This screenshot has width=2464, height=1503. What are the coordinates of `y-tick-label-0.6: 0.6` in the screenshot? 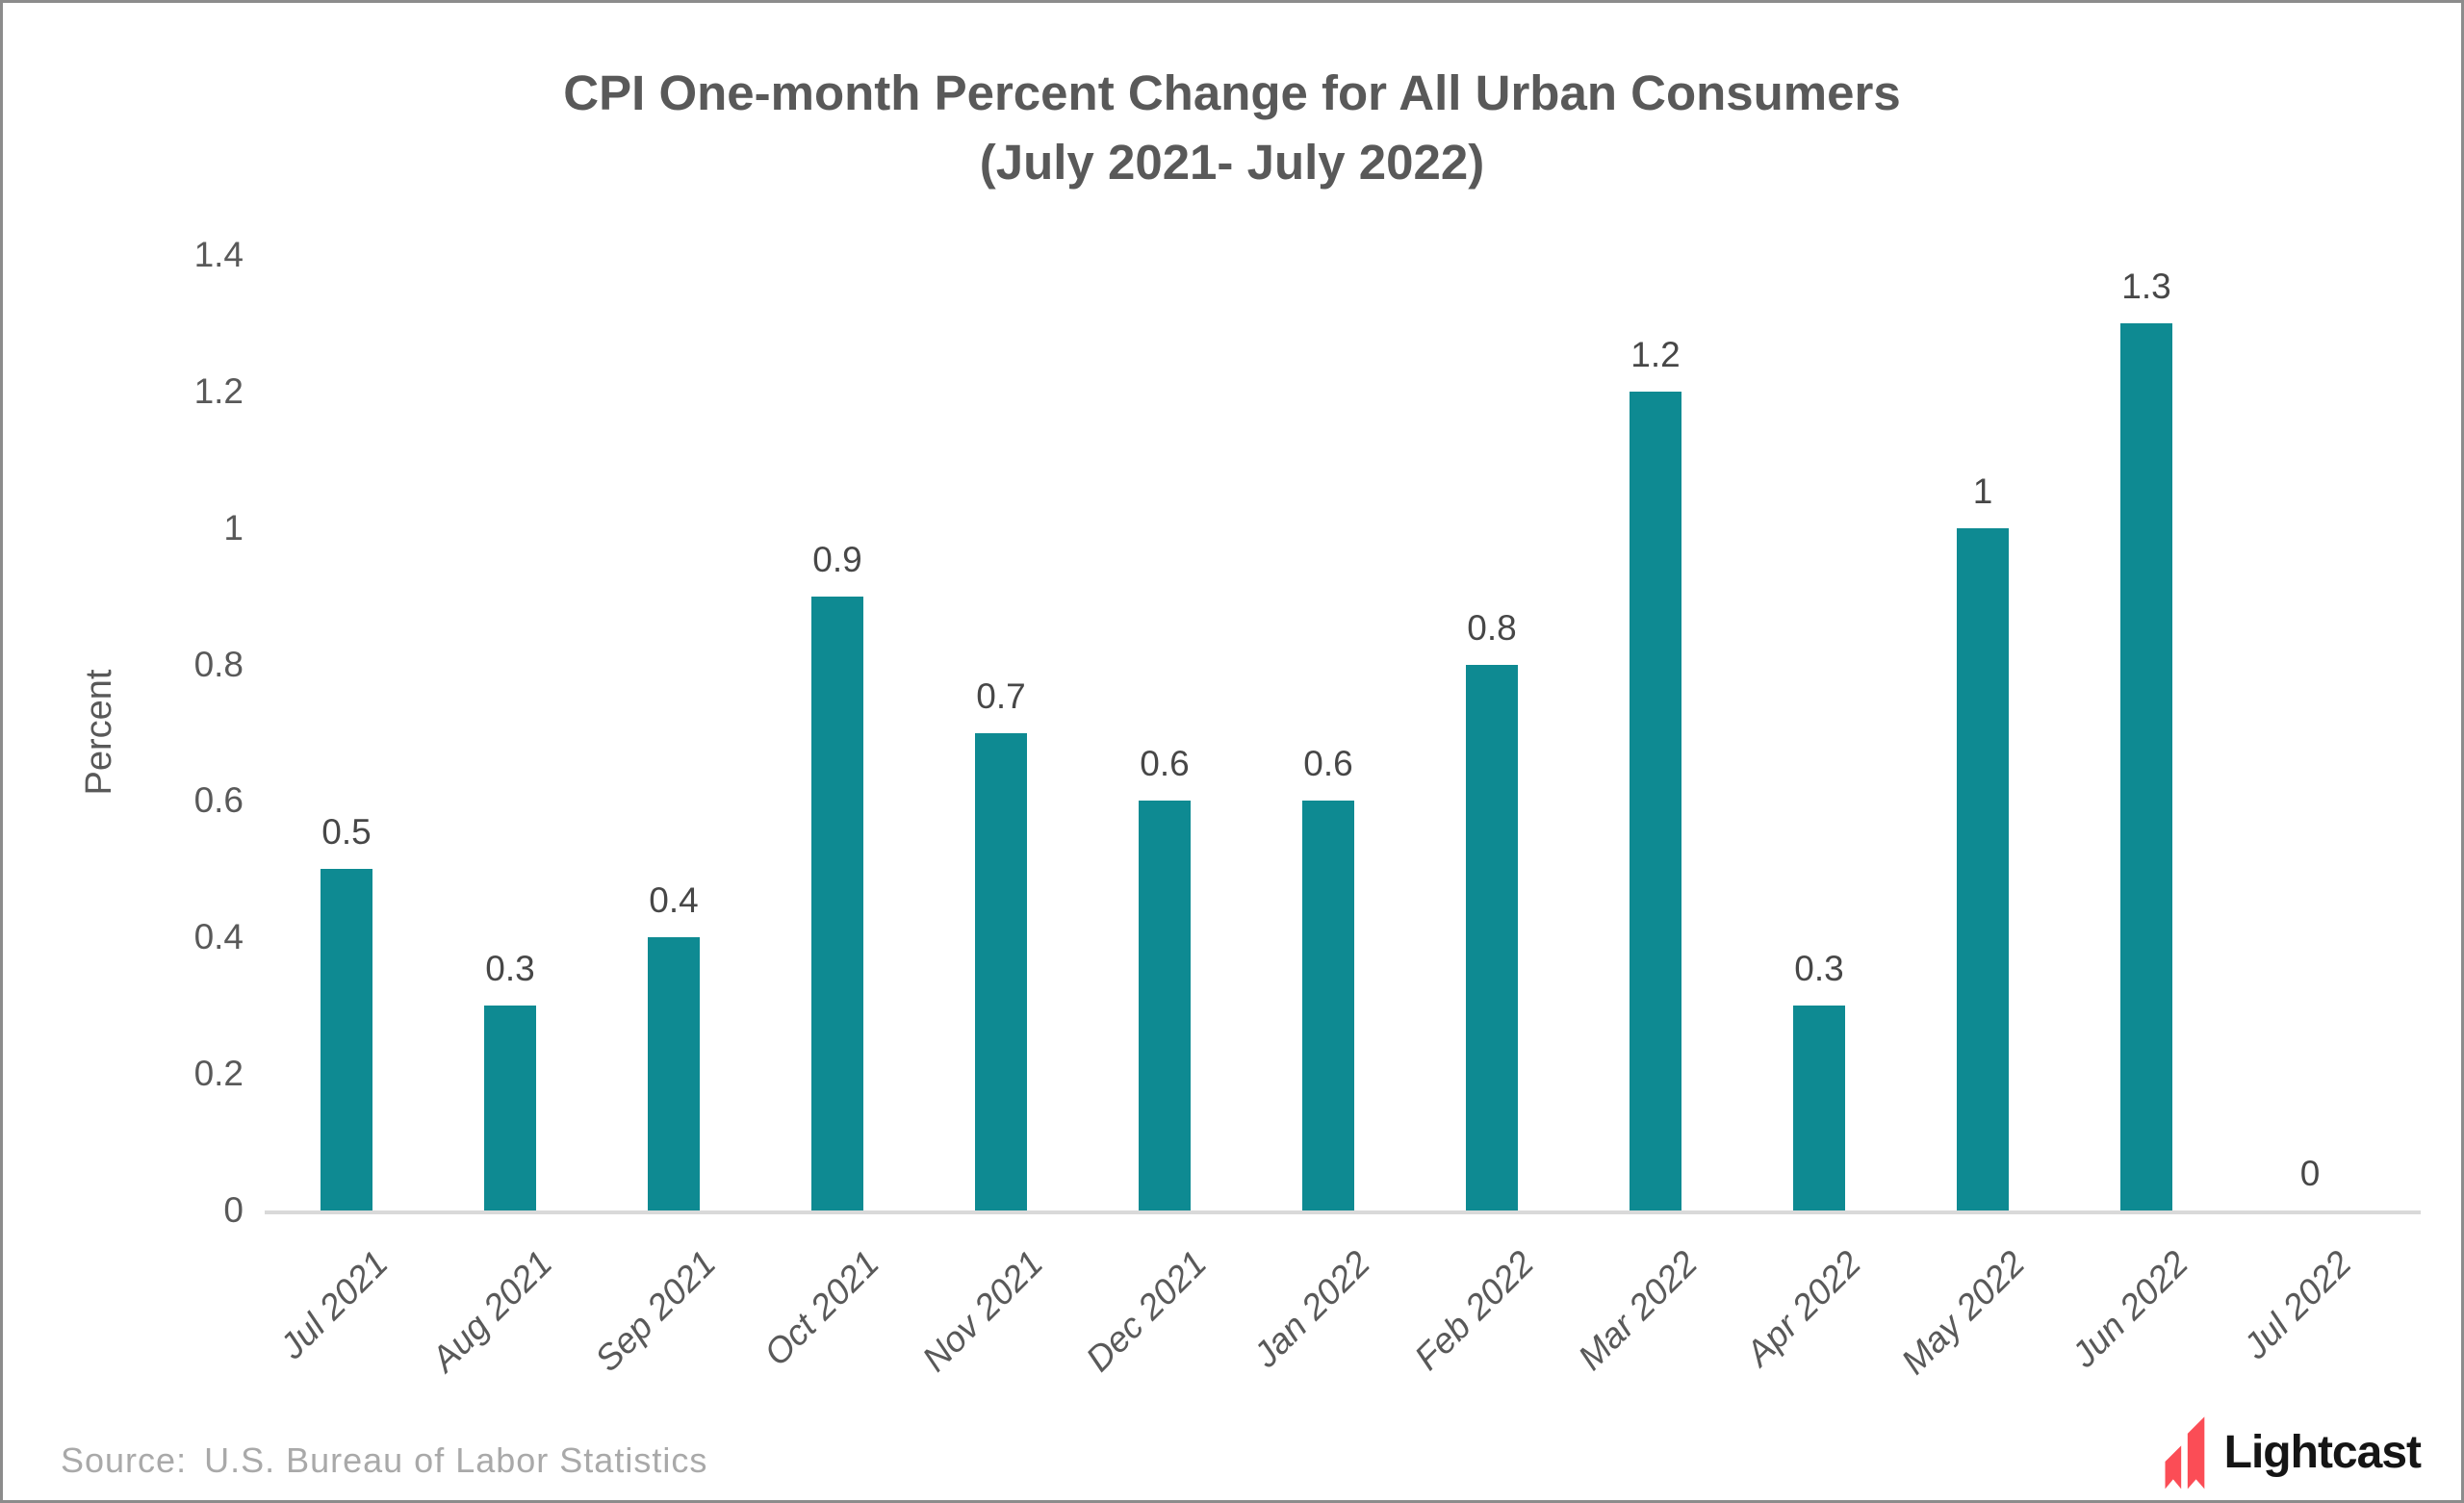 It's located at (218, 800).